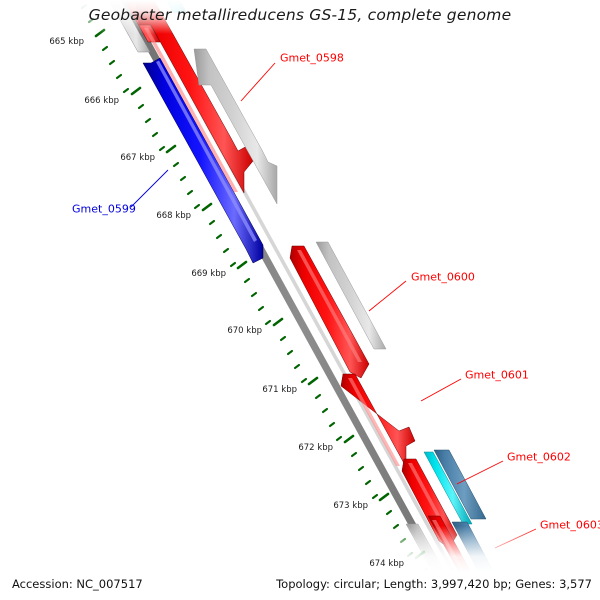 The image size is (600, 600). Describe the element at coordinates (312, 58) in the screenshot. I see `gene-label-Gmet_0598: Gmet_0598` at that location.